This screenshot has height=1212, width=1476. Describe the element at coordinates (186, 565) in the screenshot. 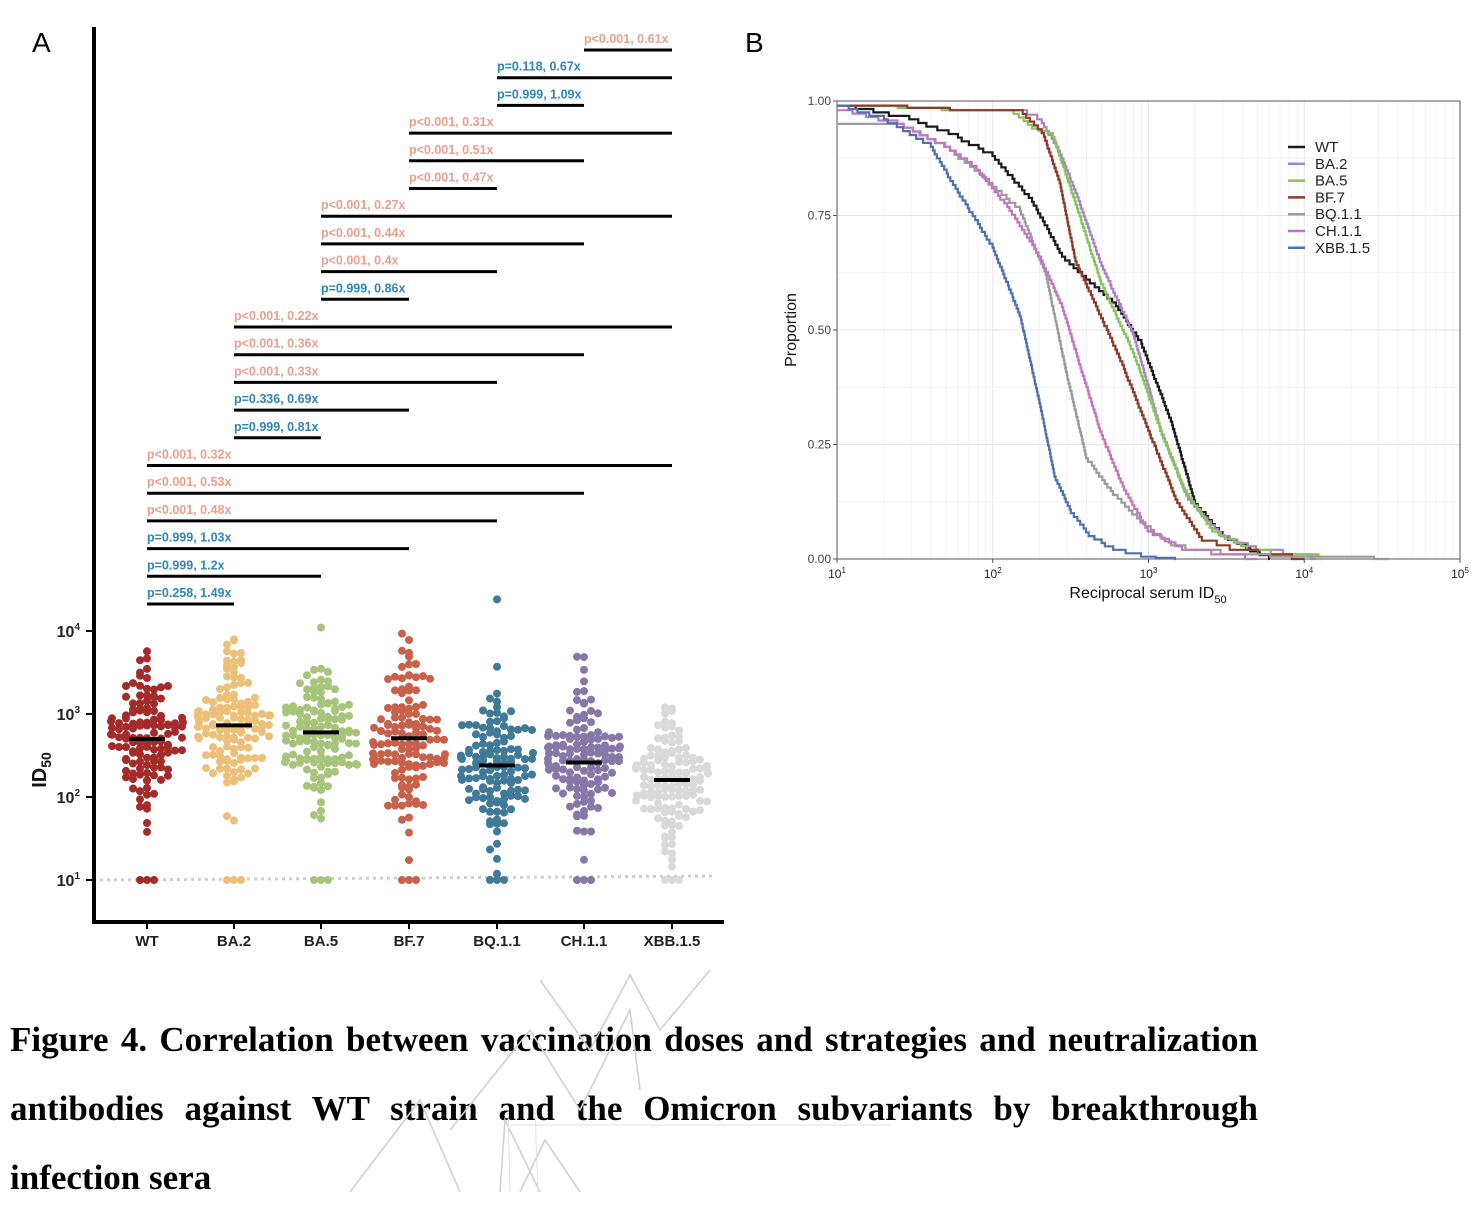

I see `significance-label: p=0.999, 1.2x` at that location.